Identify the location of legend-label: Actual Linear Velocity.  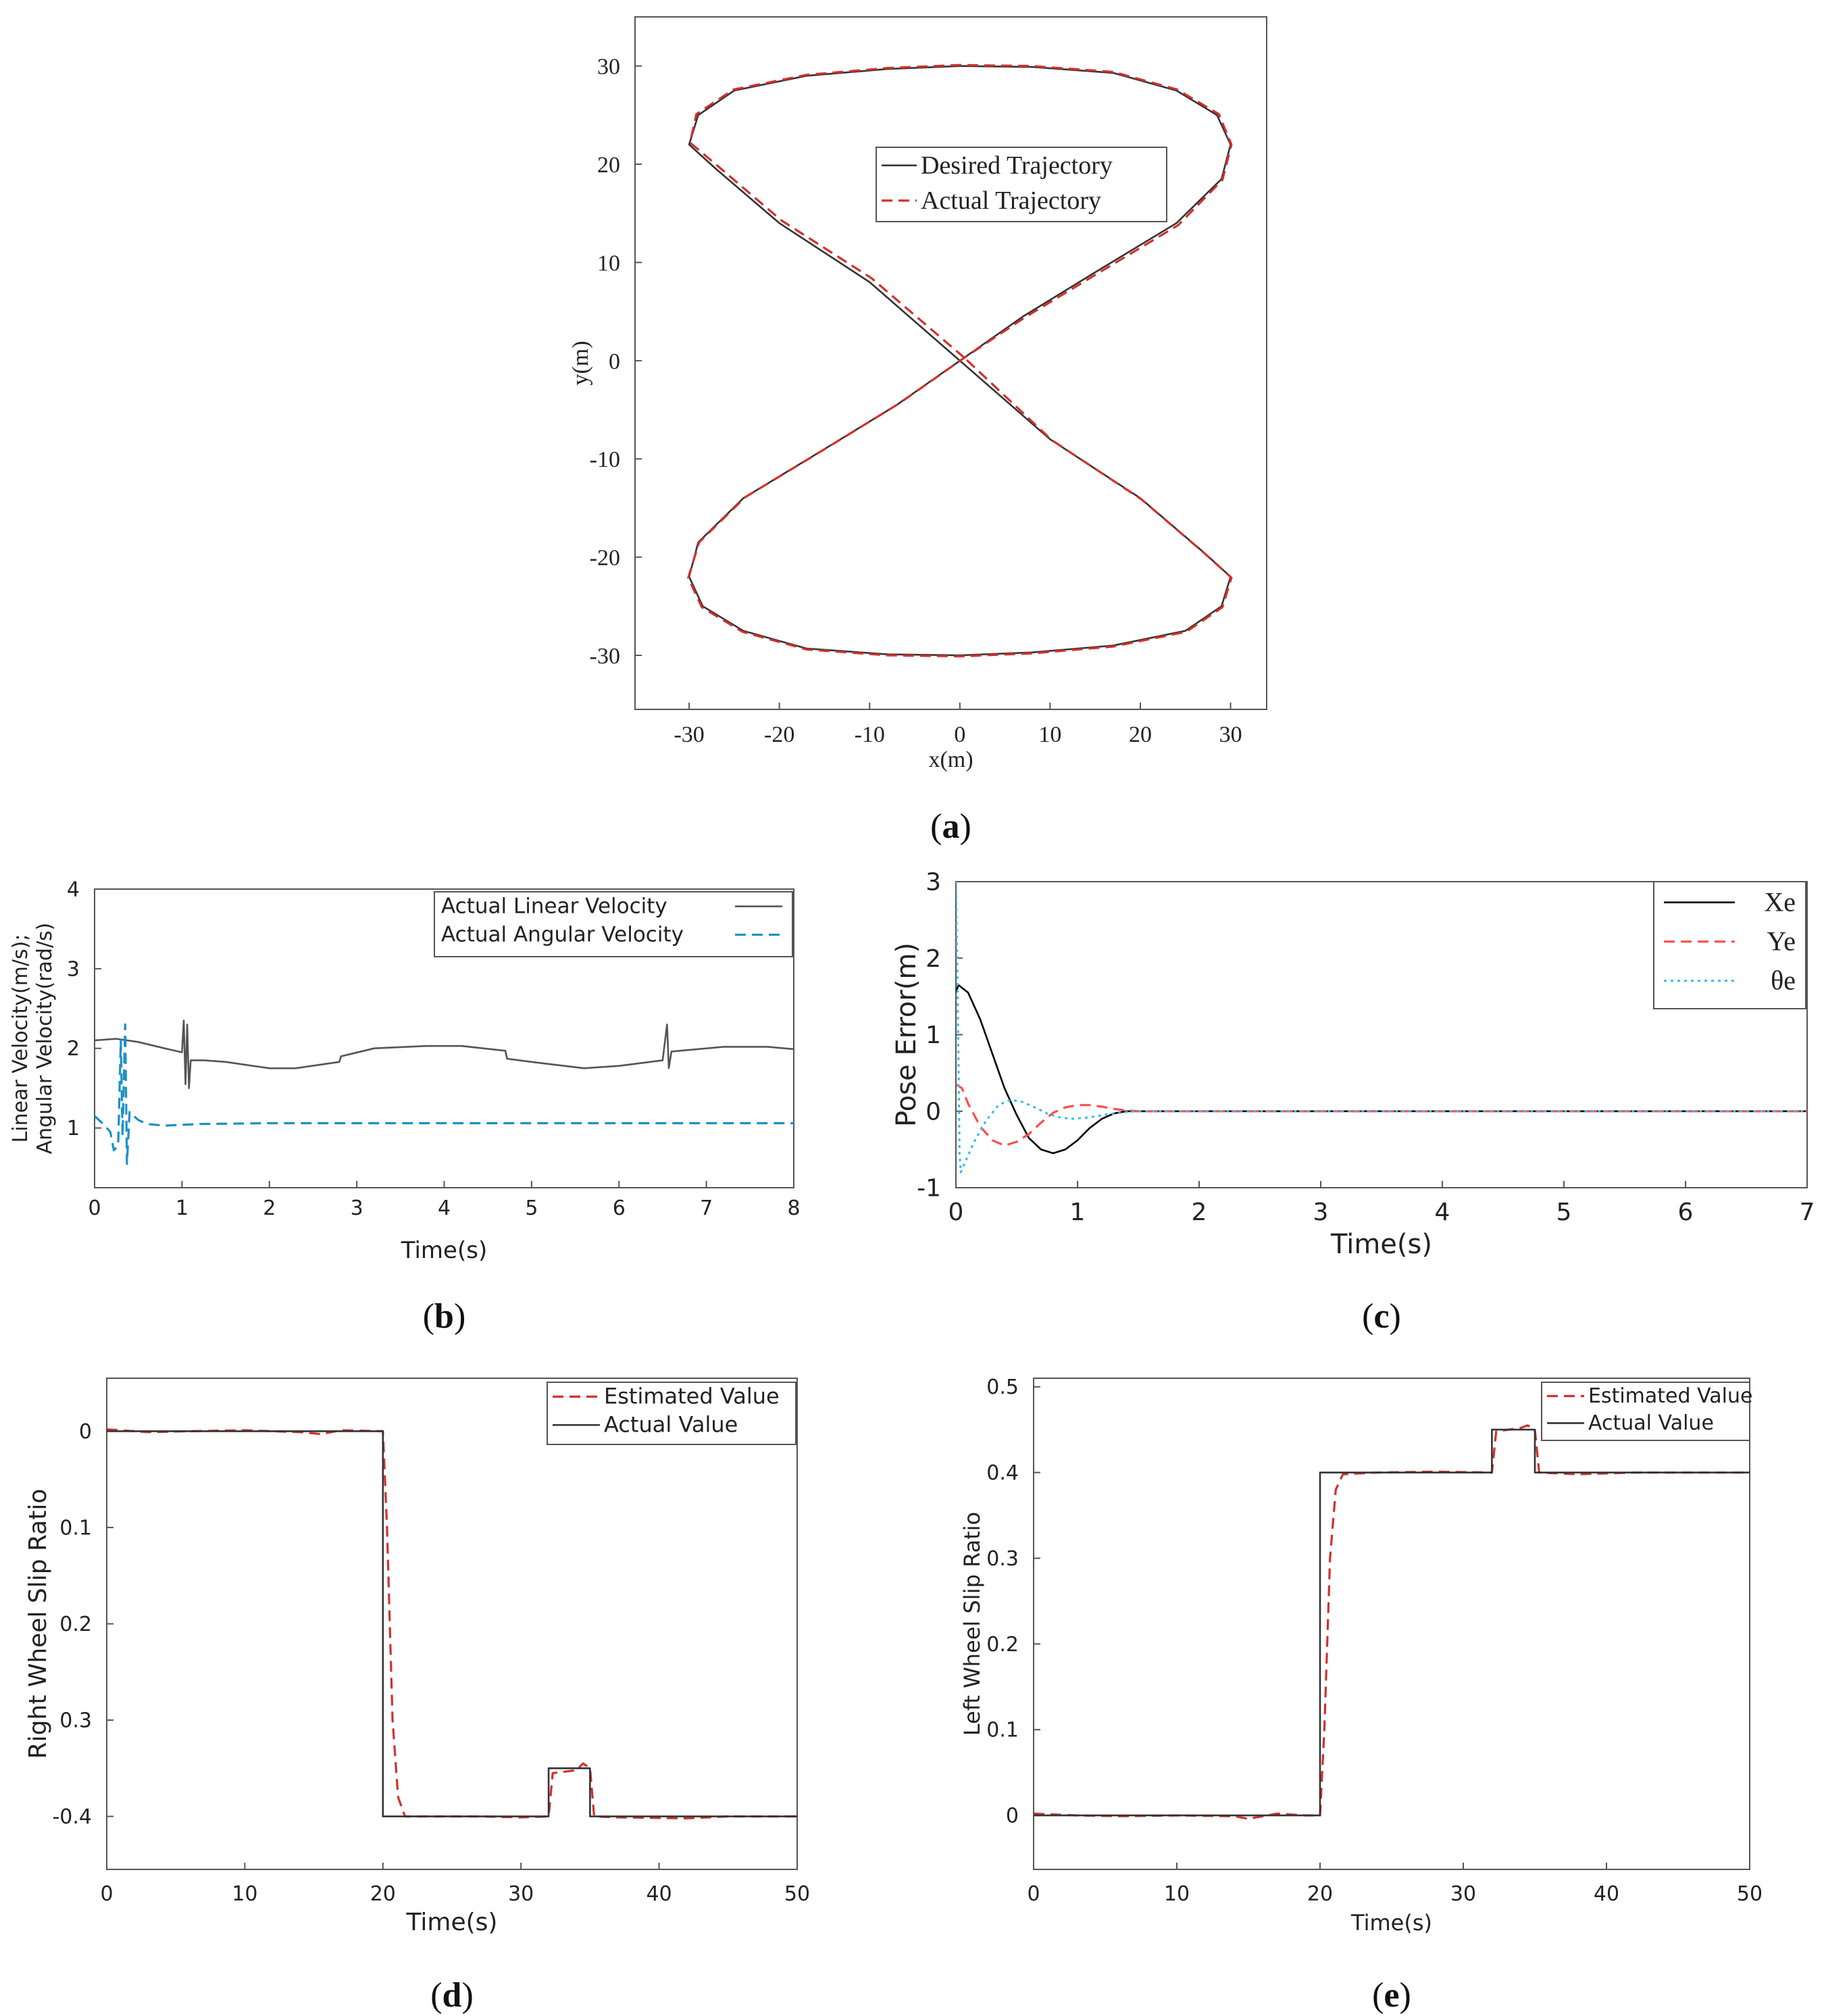
(554, 906).